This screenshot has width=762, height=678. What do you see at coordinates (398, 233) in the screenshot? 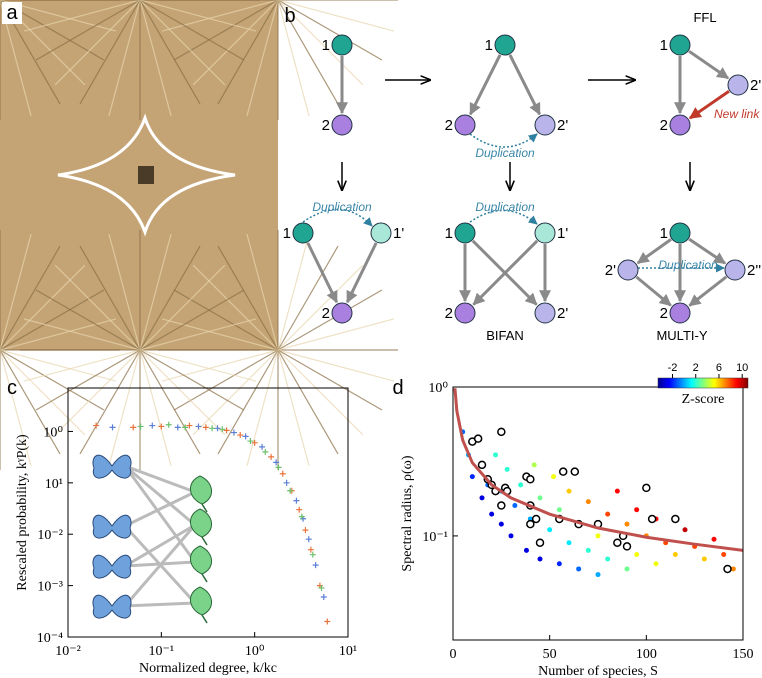
I see `node-label: 1'` at bounding box center [398, 233].